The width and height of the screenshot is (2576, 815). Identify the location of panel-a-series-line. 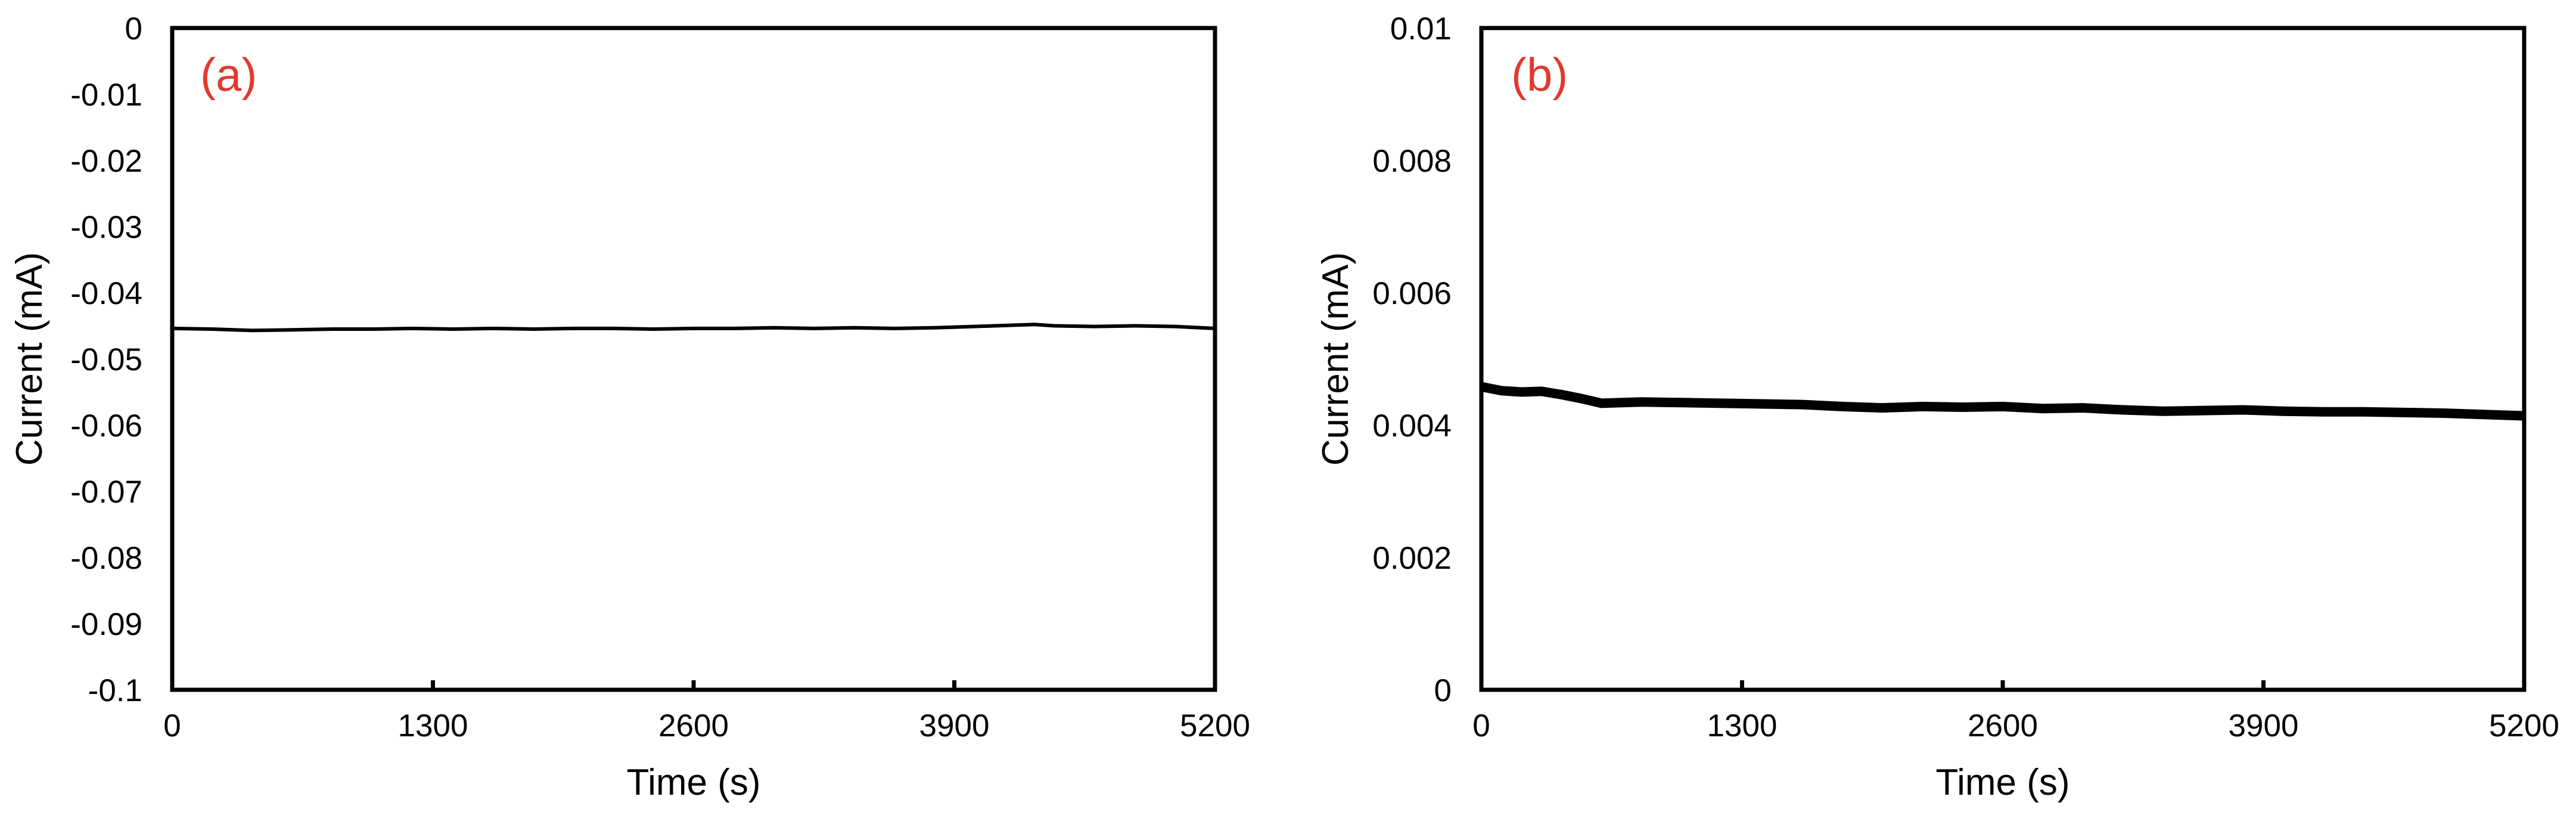
(694, 328).